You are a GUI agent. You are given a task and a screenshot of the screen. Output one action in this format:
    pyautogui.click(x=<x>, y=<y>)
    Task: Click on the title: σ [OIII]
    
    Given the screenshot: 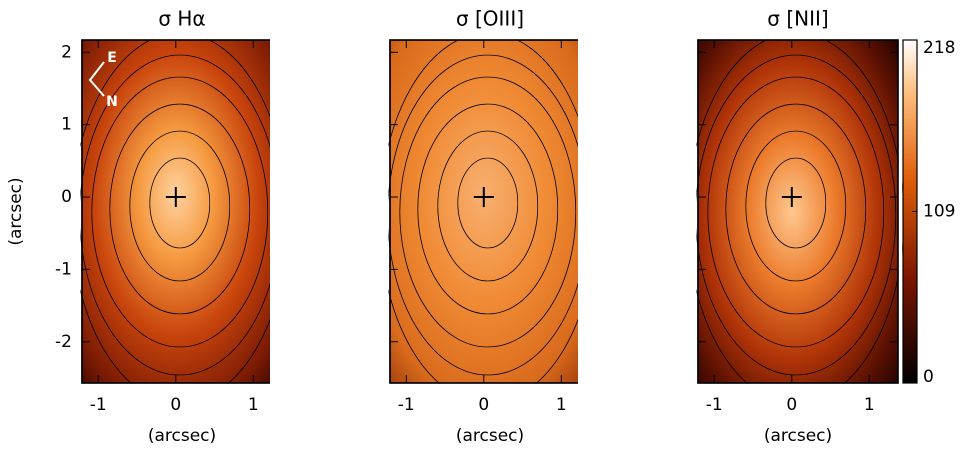 What is the action you would take?
    pyautogui.click(x=490, y=19)
    